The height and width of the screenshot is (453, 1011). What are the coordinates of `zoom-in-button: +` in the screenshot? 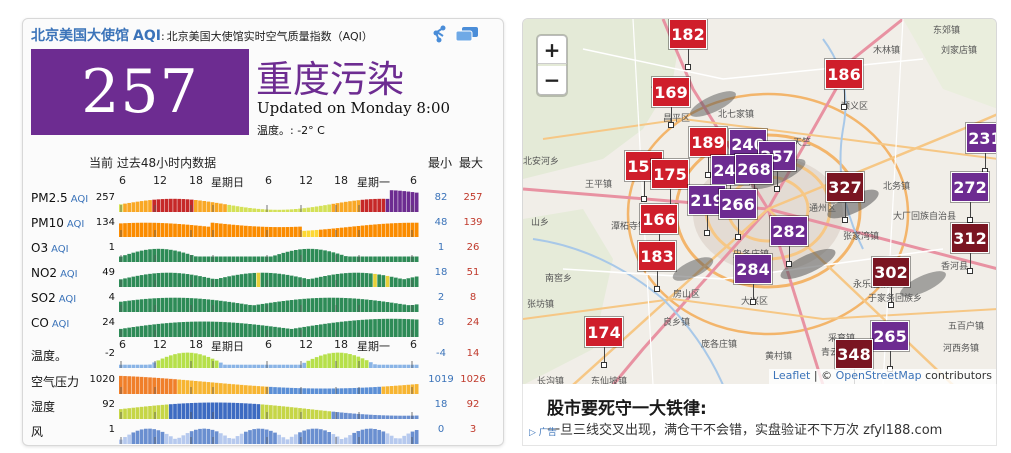 It's located at (552, 49).